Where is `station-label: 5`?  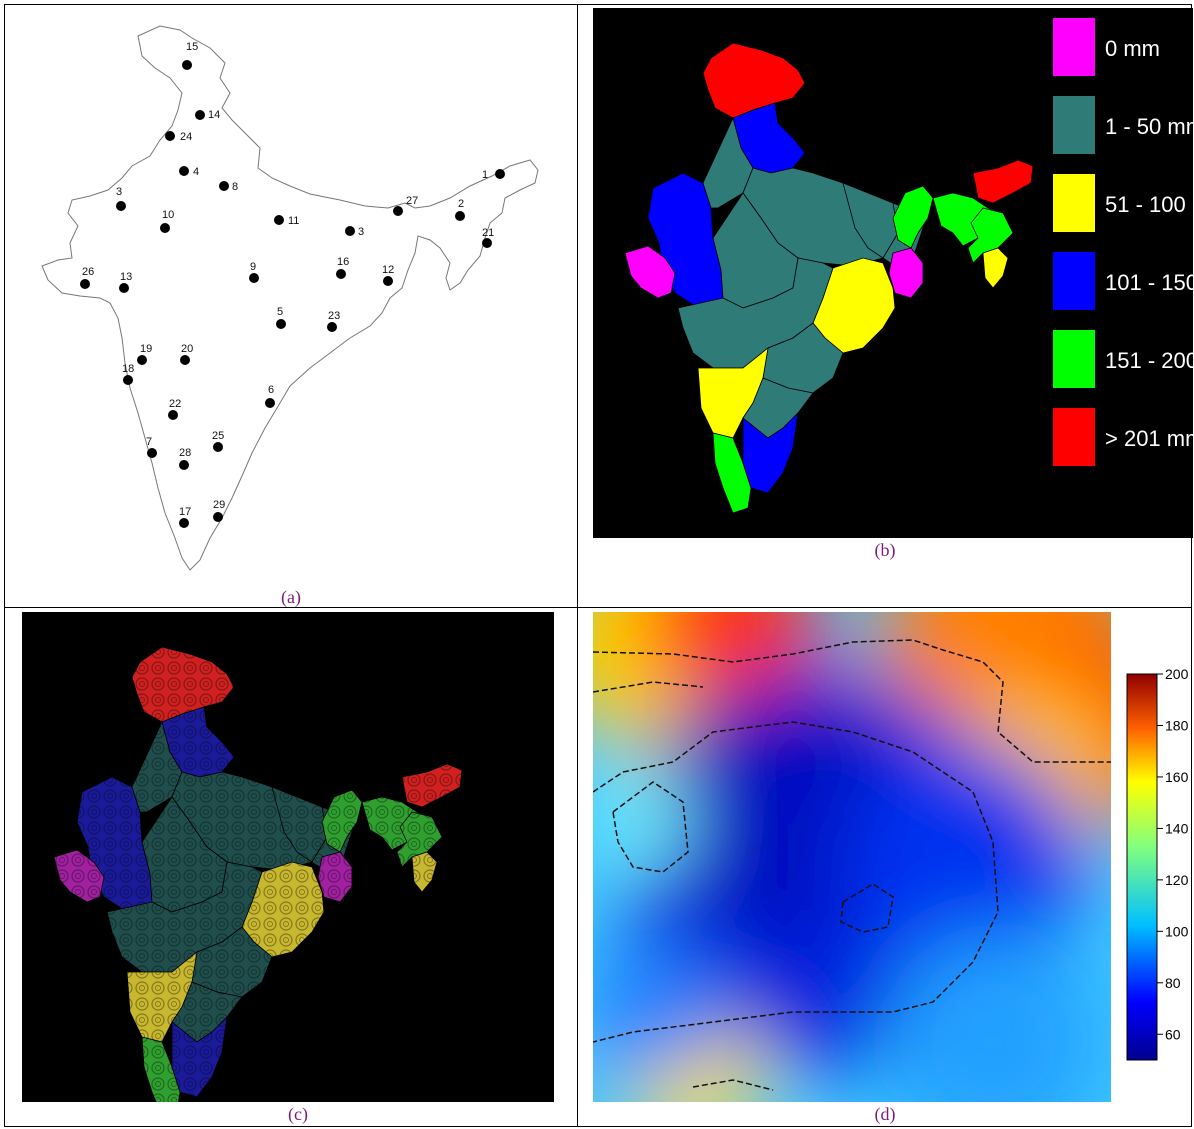
station-label: 5 is located at coordinates (280, 312).